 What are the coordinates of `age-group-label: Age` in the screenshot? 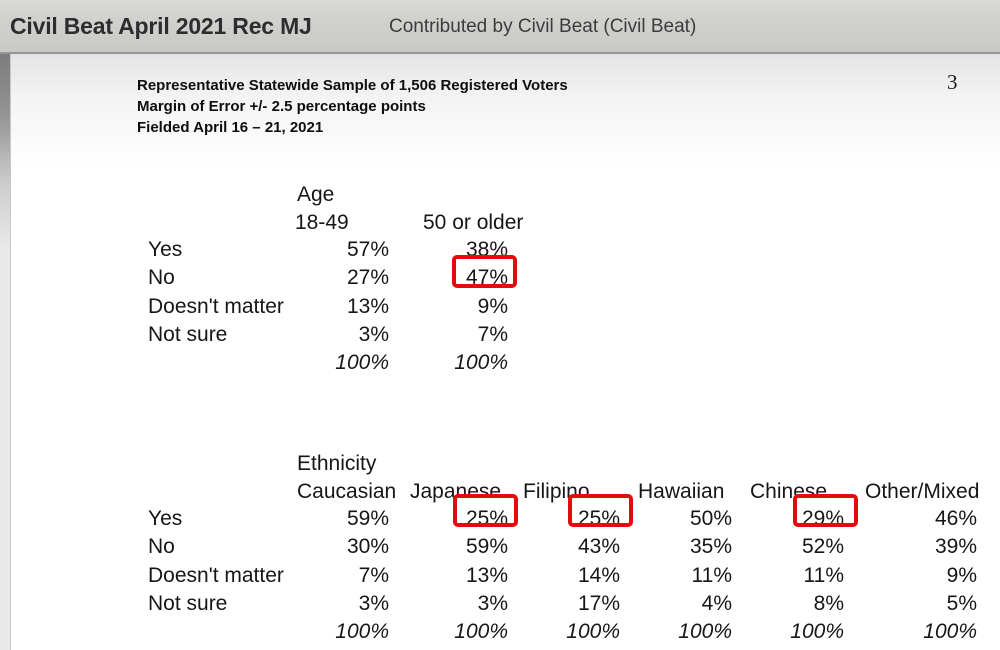 It's located at (316, 194).